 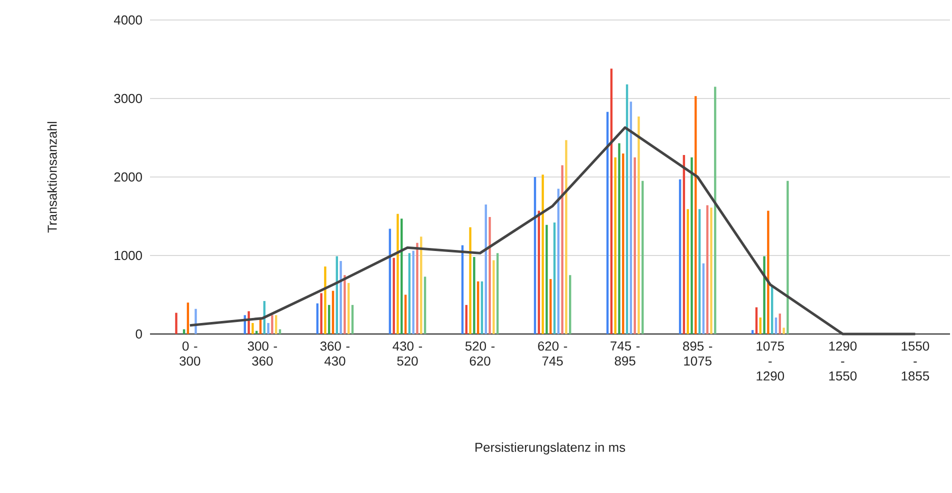 What do you see at coordinates (407, 354) in the screenshot?
I see `x-tick-label: 430 - 520` at bounding box center [407, 354].